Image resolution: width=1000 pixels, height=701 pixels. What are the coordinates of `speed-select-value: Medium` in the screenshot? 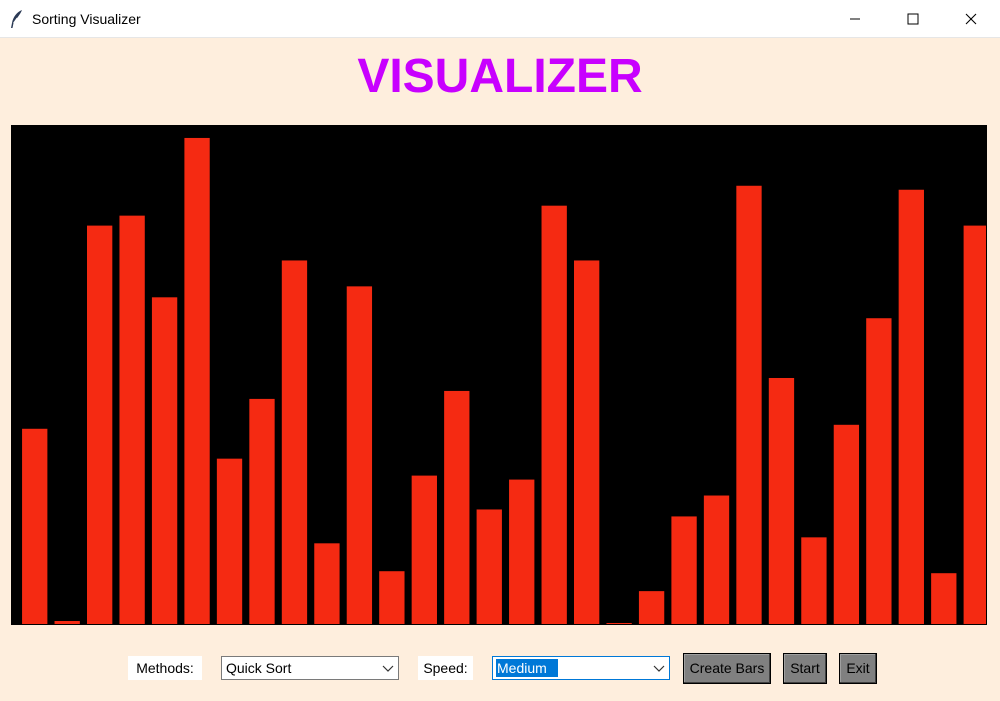 It's located at (527, 668).